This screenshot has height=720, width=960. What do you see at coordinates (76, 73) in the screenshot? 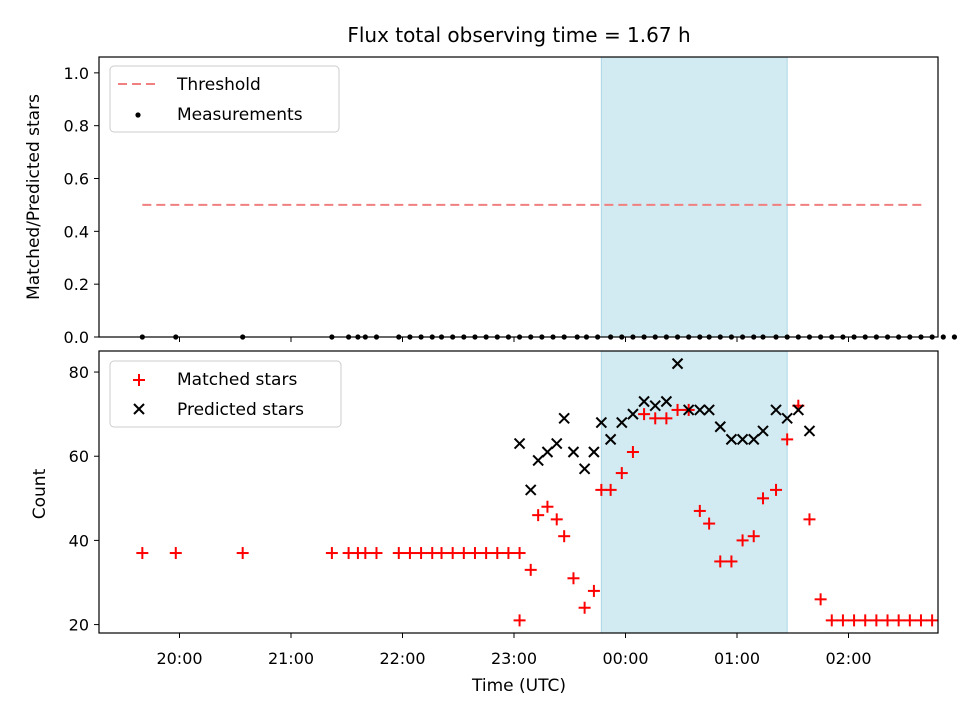
I see `top-y-tick-label: 1.0` at bounding box center [76, 73].